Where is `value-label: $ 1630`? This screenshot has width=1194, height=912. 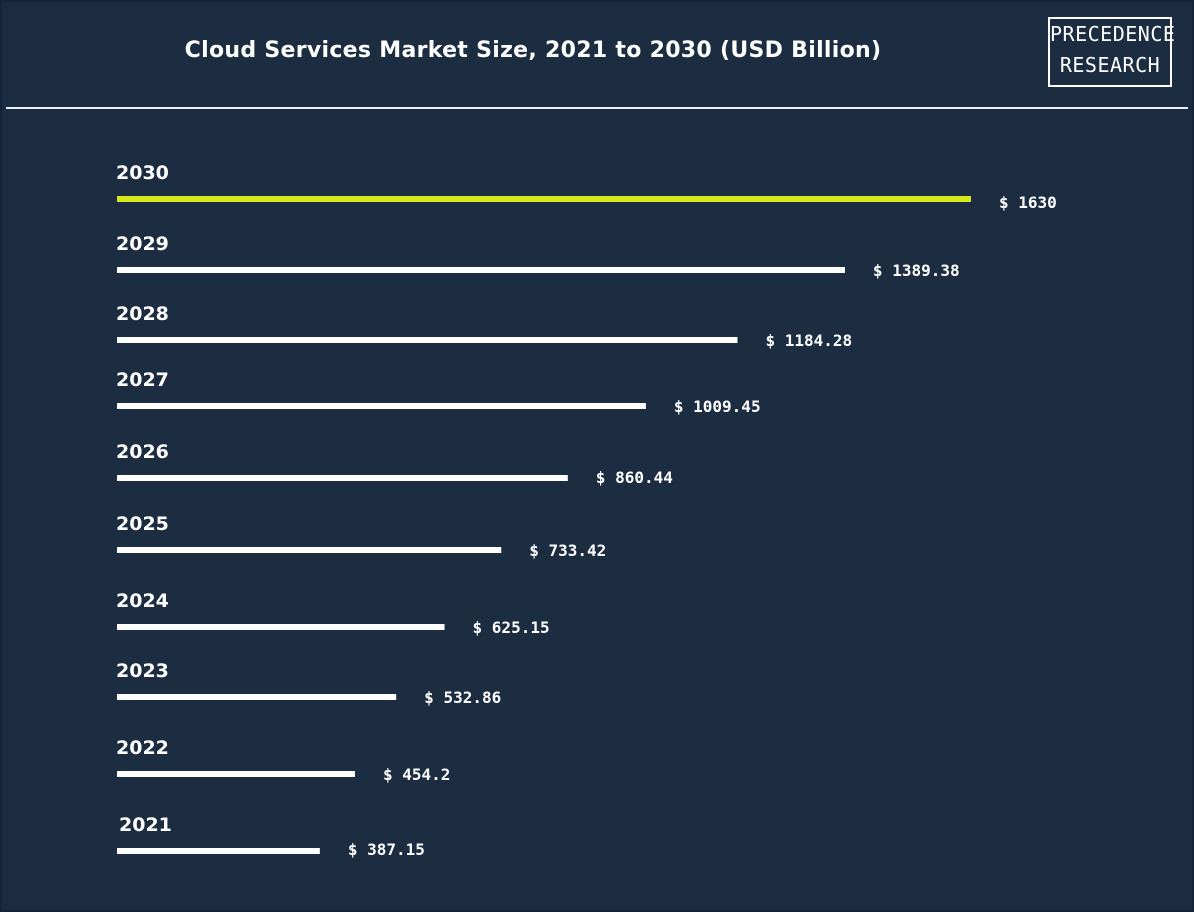 value-label: $ 1630 is located at coordinates (1028, 202).